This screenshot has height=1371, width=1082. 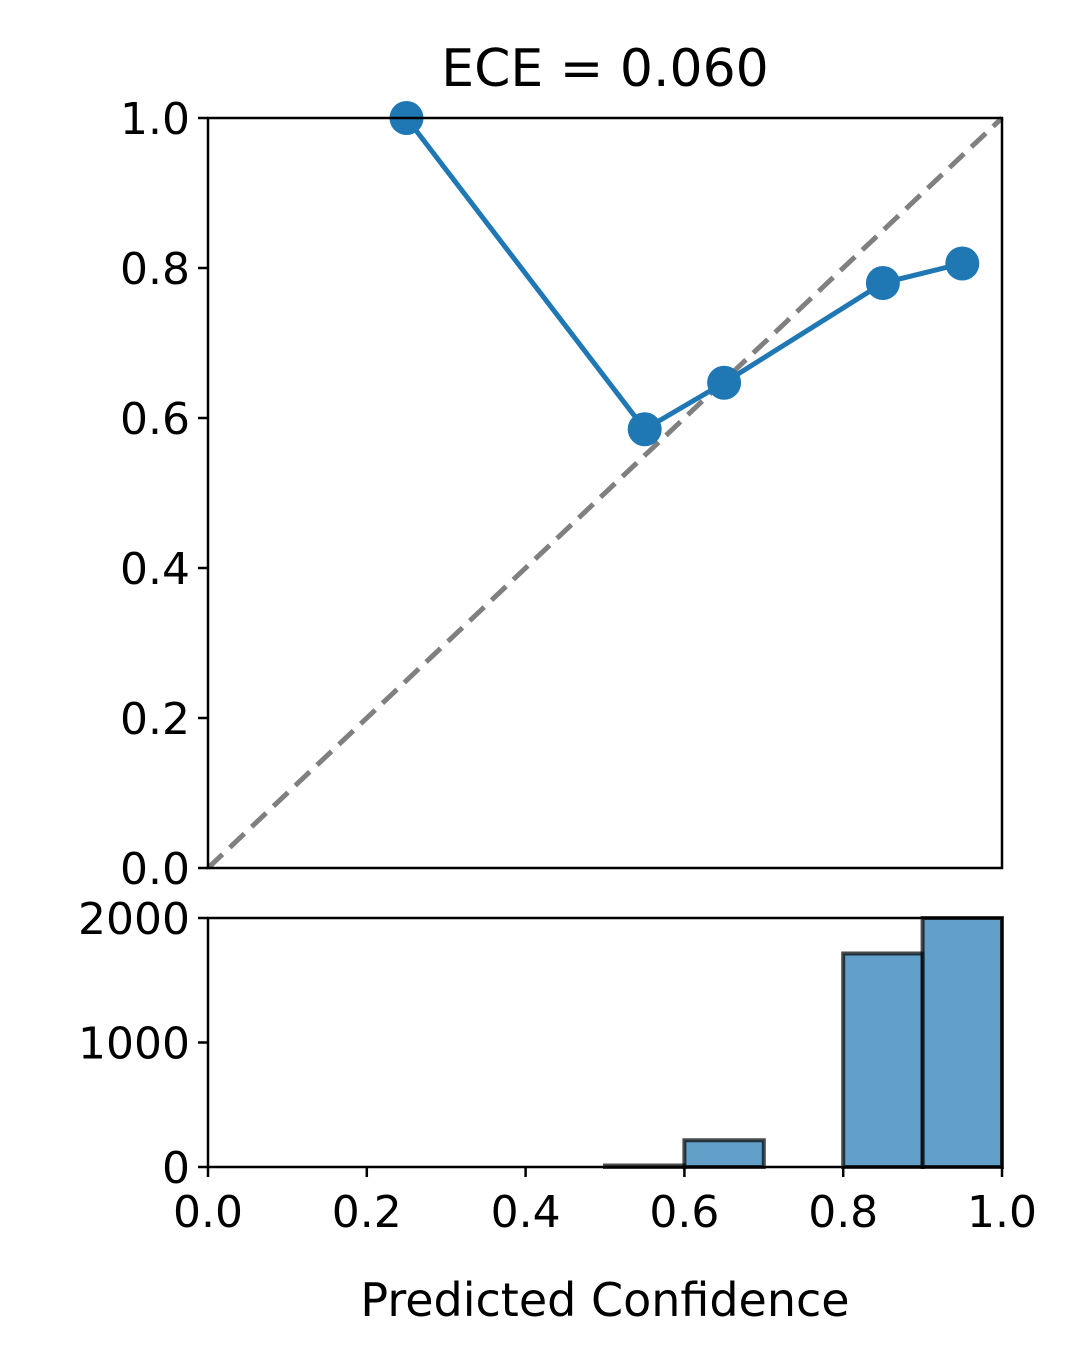 What do you see at coordinates (134, 1044) in the screenshot?
I see `y-tick-label: 1000` at bounding box center [134, 1044].